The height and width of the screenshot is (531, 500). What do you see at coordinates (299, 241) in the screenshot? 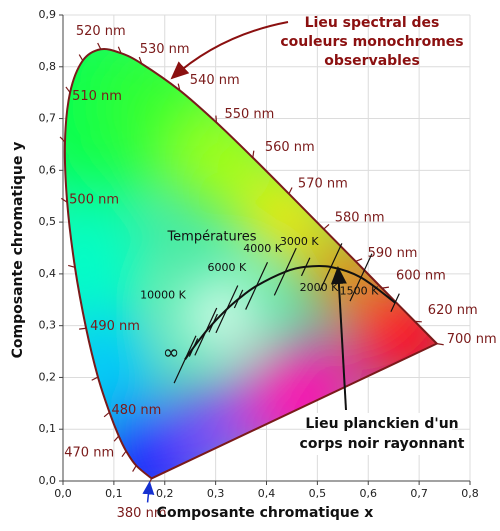
I see `temperature-label: 3000 K` at bounding box center [299, 241].